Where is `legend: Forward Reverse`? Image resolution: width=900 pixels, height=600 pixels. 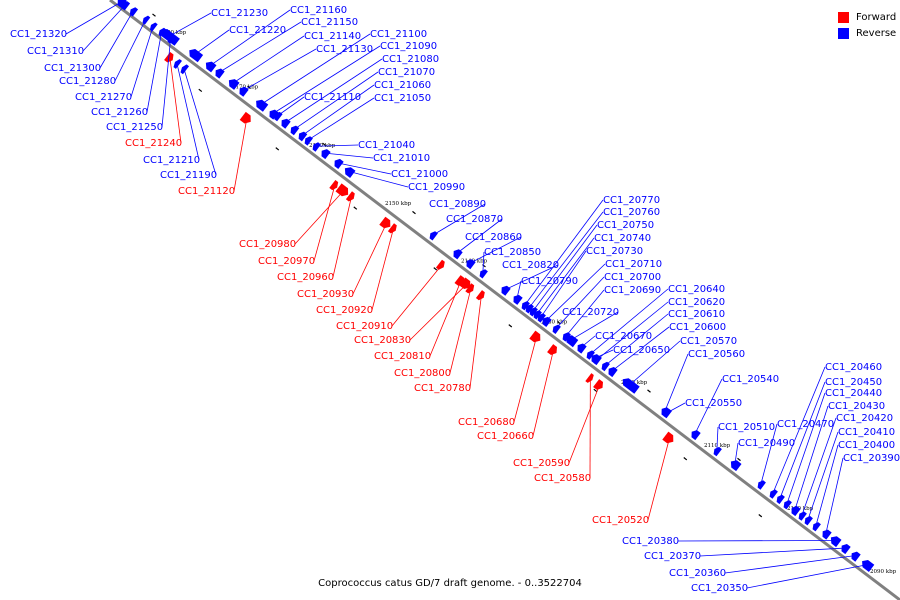 legend: Forward Reverse is located at coordinates (867, 25).